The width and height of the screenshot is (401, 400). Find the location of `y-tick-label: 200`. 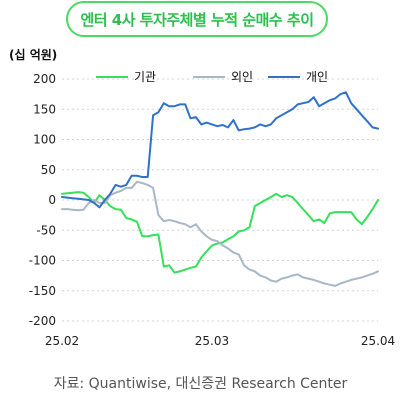

y-tick-label: 200 is located at coordinates (44, 79).